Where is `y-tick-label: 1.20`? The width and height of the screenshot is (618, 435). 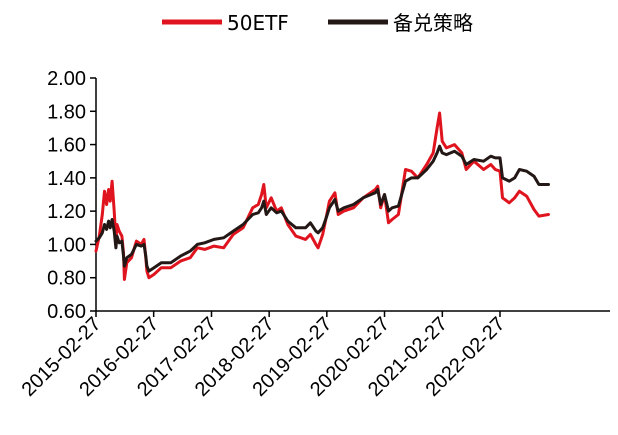 y-tick-label: 1.20 is located at coordinates (66, 212).